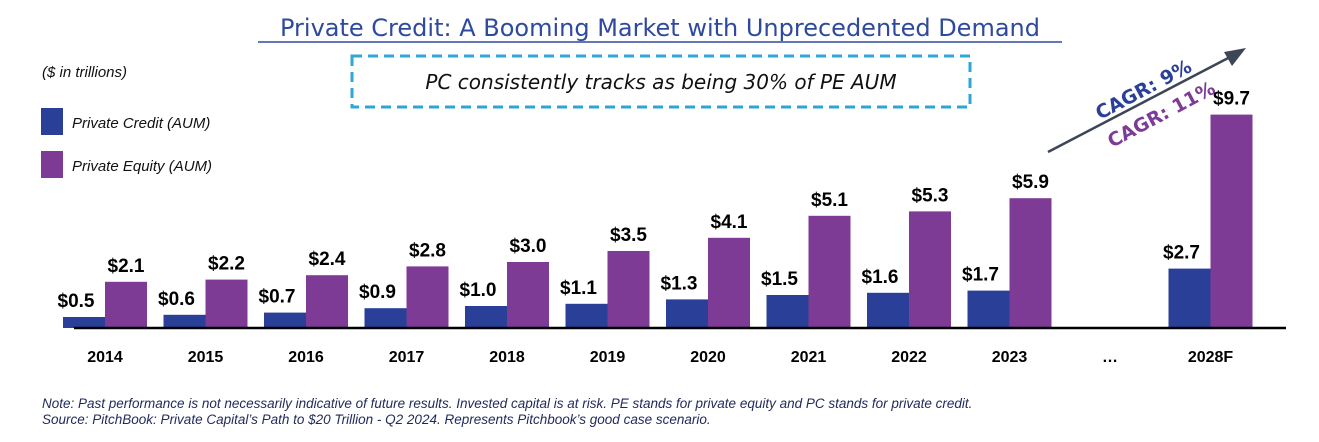  Describe the element at coordinates (327, 259) in the screenshot. I see `data-label: $2.4` at that location.